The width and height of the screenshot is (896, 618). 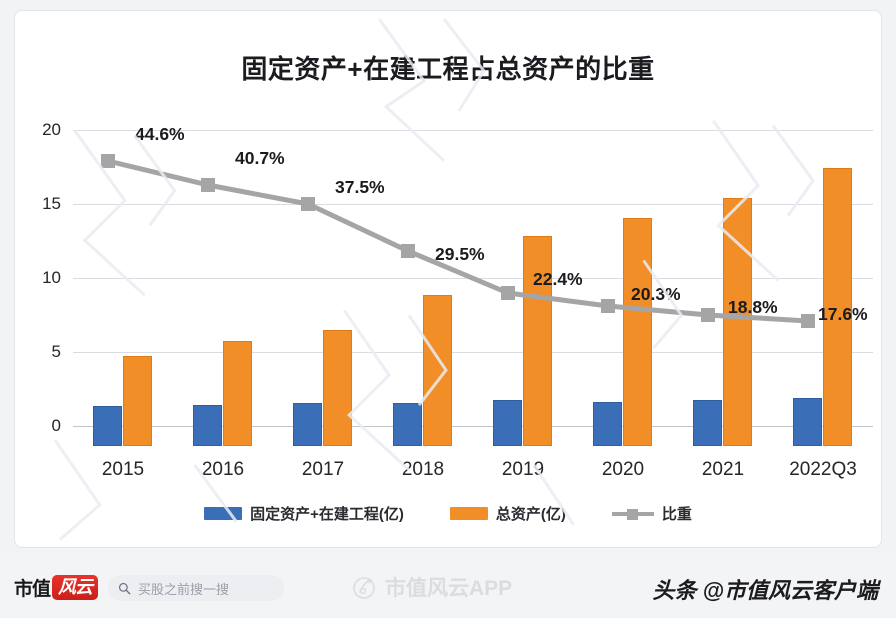 I want to click on x-tick-2020: 2020, so click(x=623, y=469).